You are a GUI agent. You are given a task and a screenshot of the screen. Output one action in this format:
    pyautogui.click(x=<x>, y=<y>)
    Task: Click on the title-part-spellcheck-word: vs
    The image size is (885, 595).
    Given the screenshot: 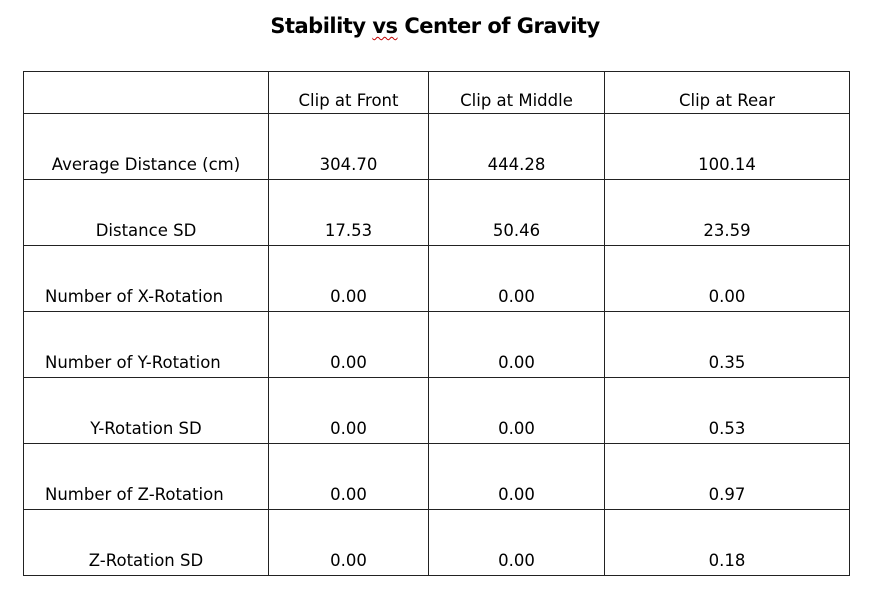 What is the action you would take?
    pyautogui.click(x=385, y=26)
    